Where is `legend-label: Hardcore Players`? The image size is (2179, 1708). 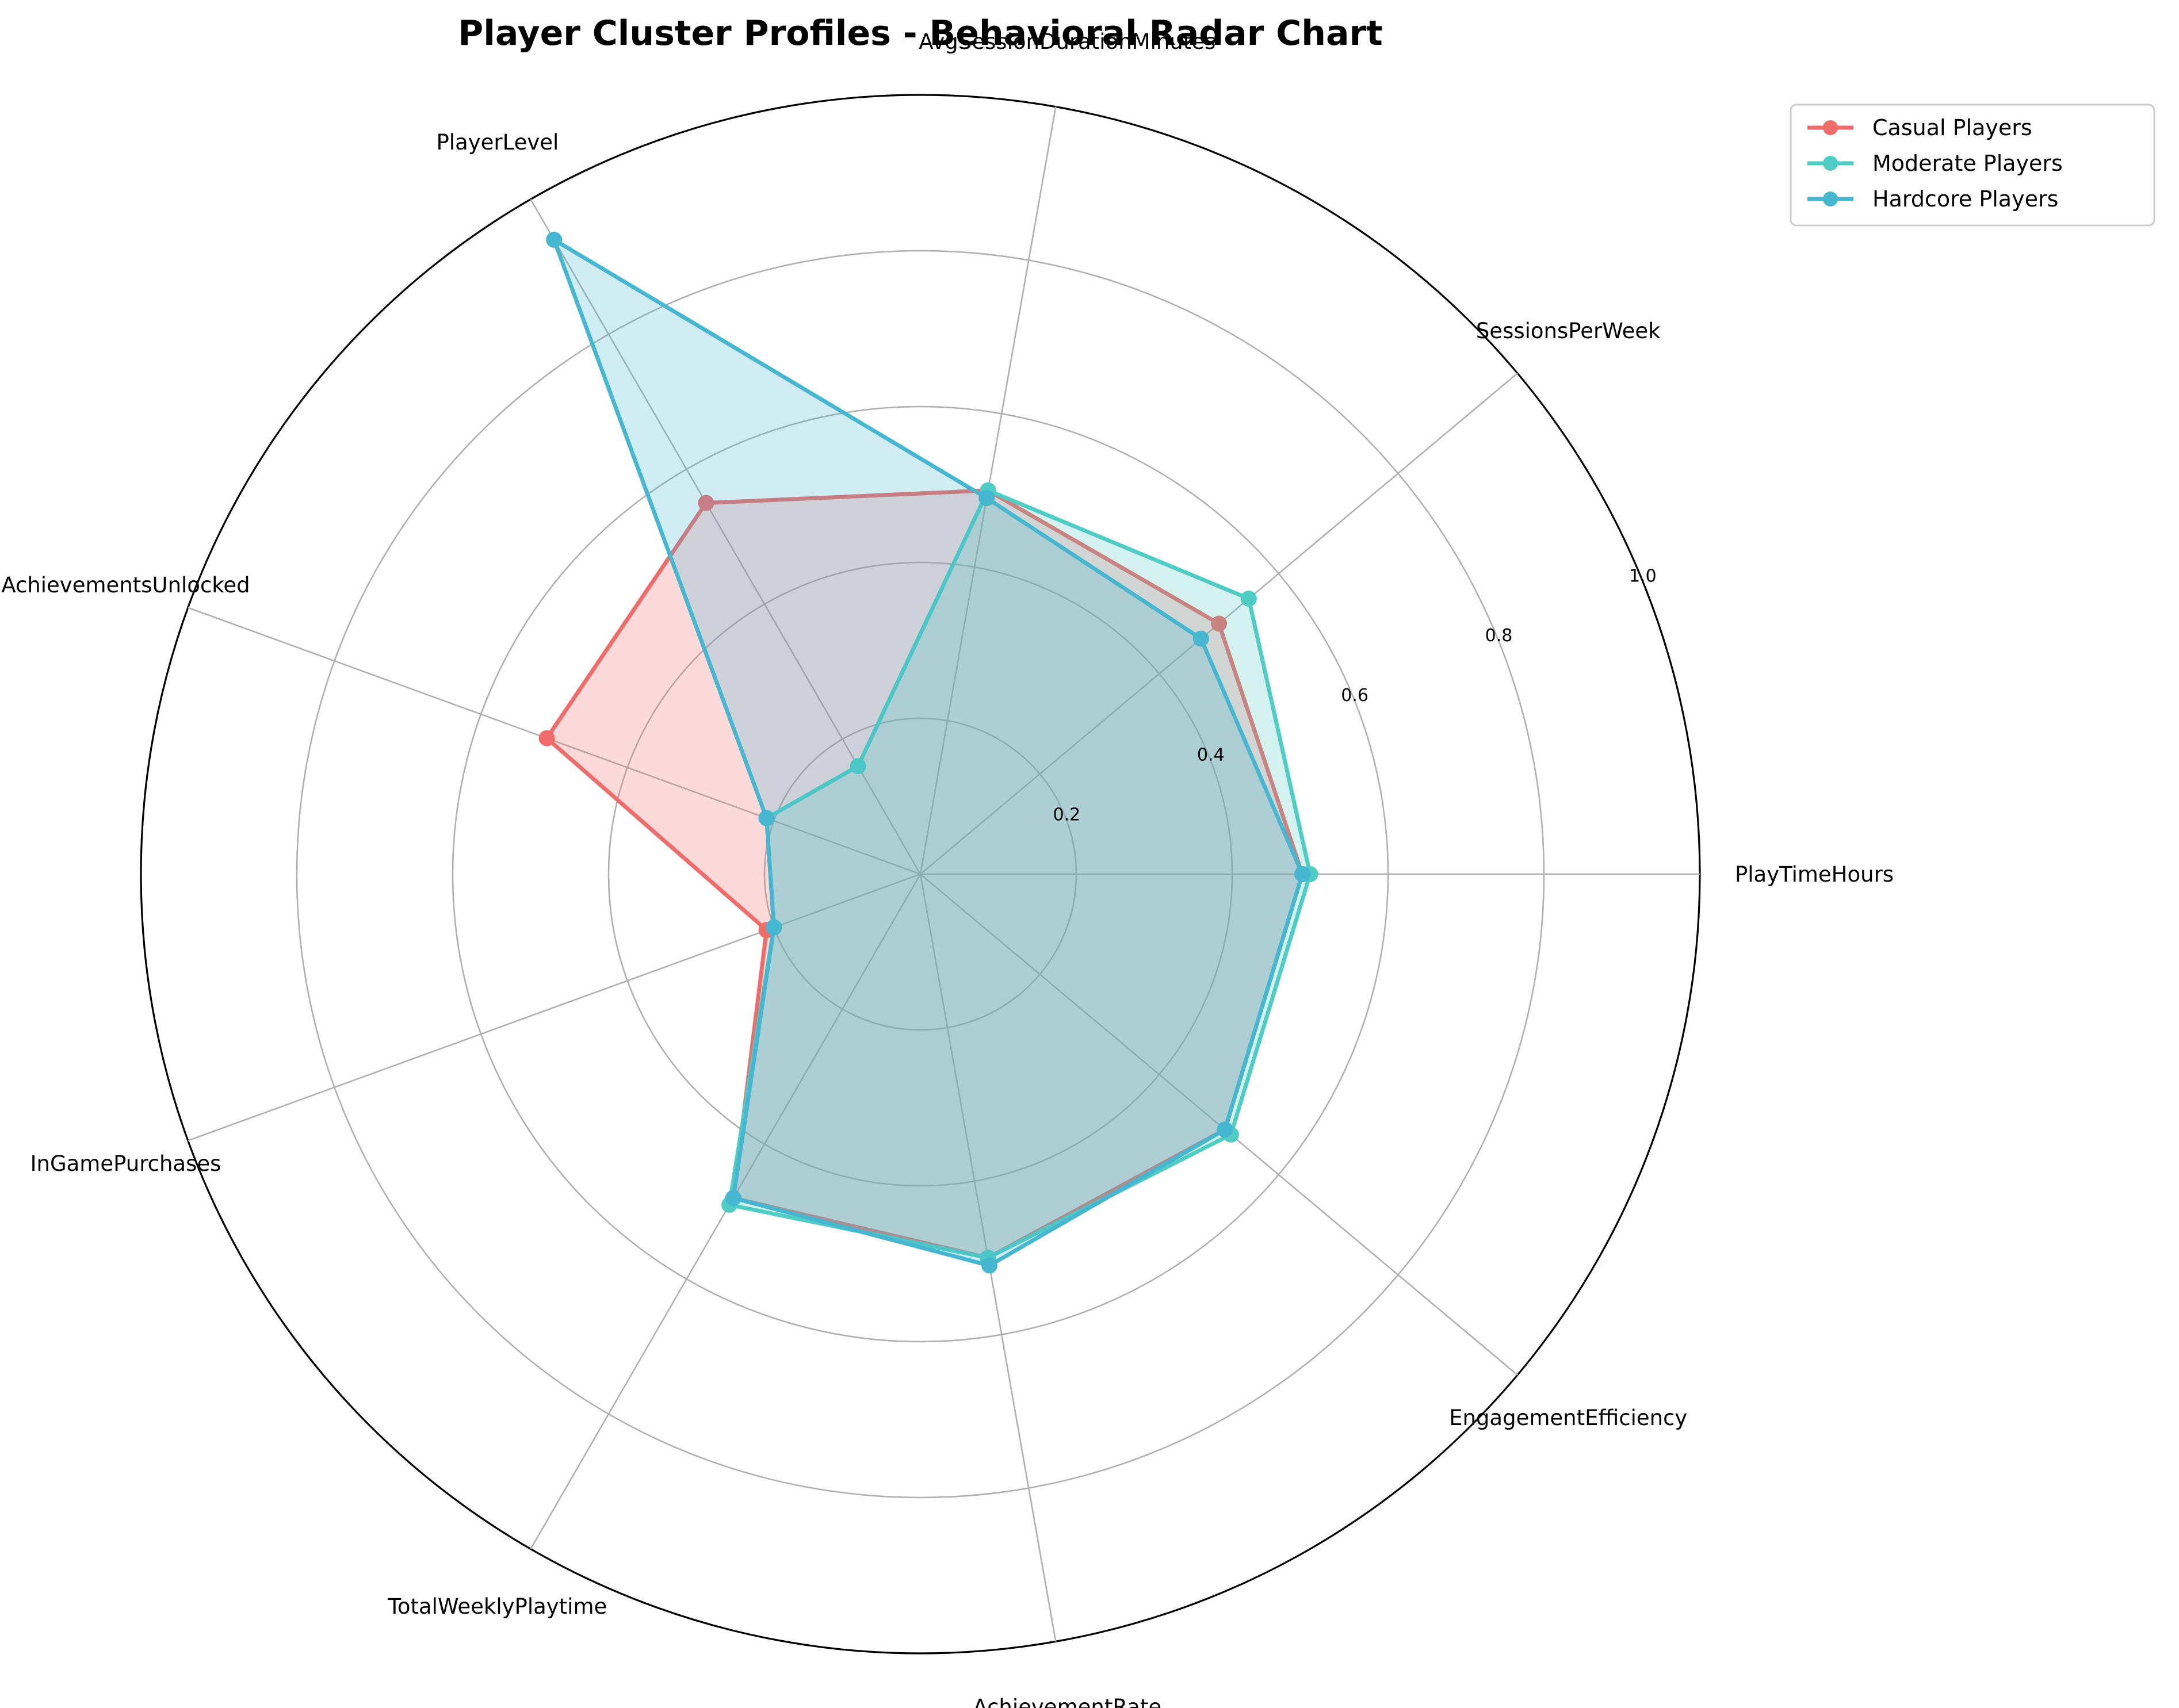
legend-label: Hardcore Players is located at coordinates (1965, 199).